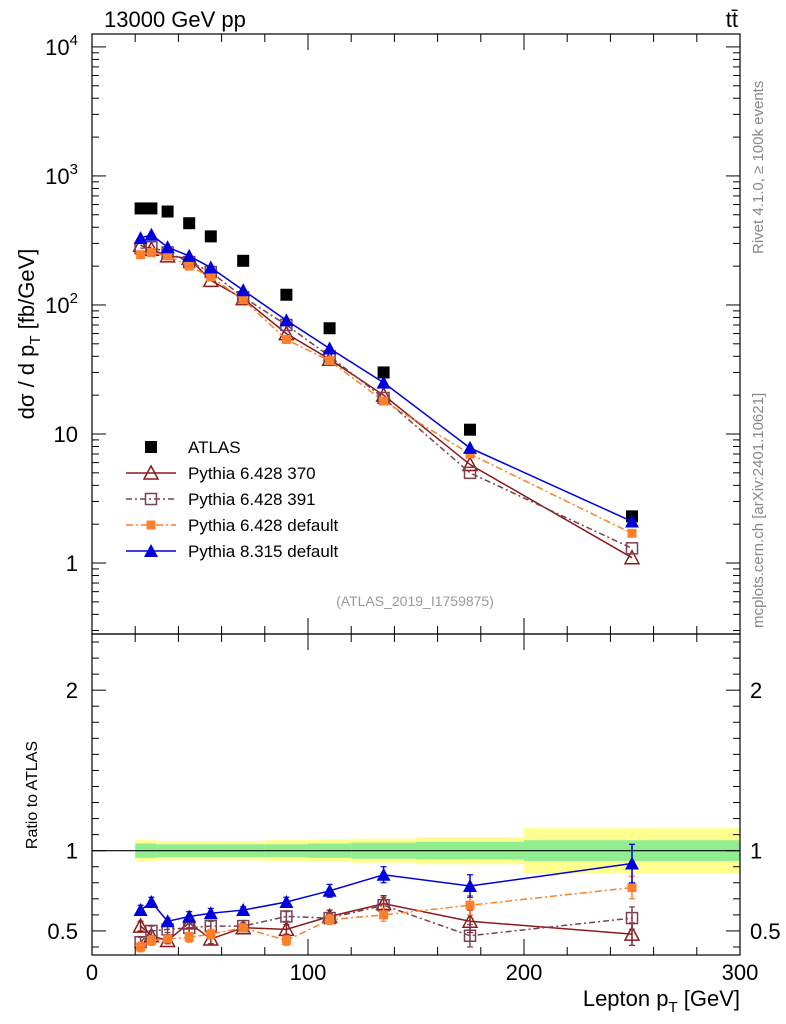 This screenshot has height=1024, width=786. Describe the element at coordinates (72, 563) in the screenshot. I see `main-y-tick-label: 1` at that location.